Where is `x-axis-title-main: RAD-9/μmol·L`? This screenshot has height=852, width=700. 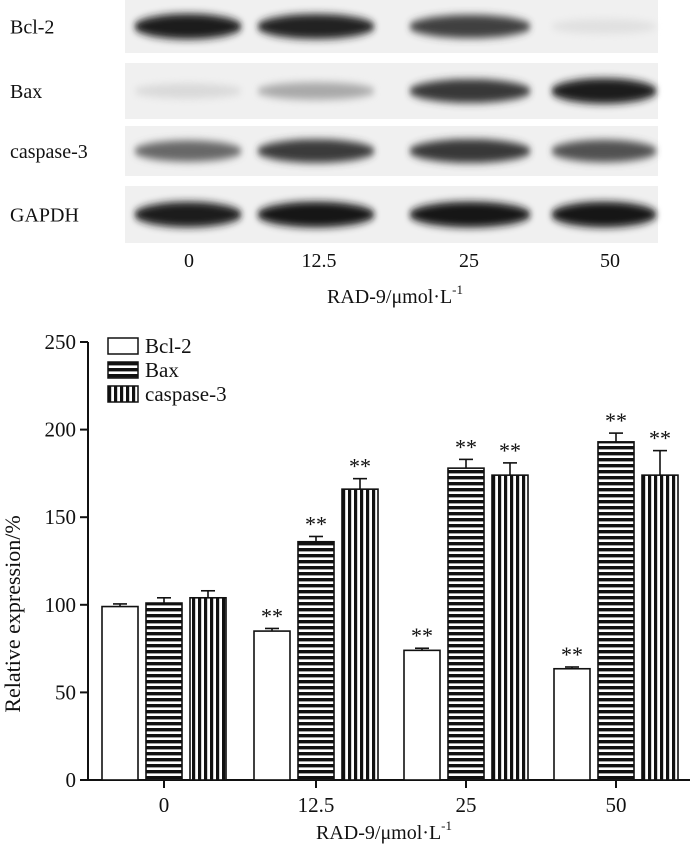
x-axis-title-main: RAD-9/μmol·L is located at coordinates (378, 833).